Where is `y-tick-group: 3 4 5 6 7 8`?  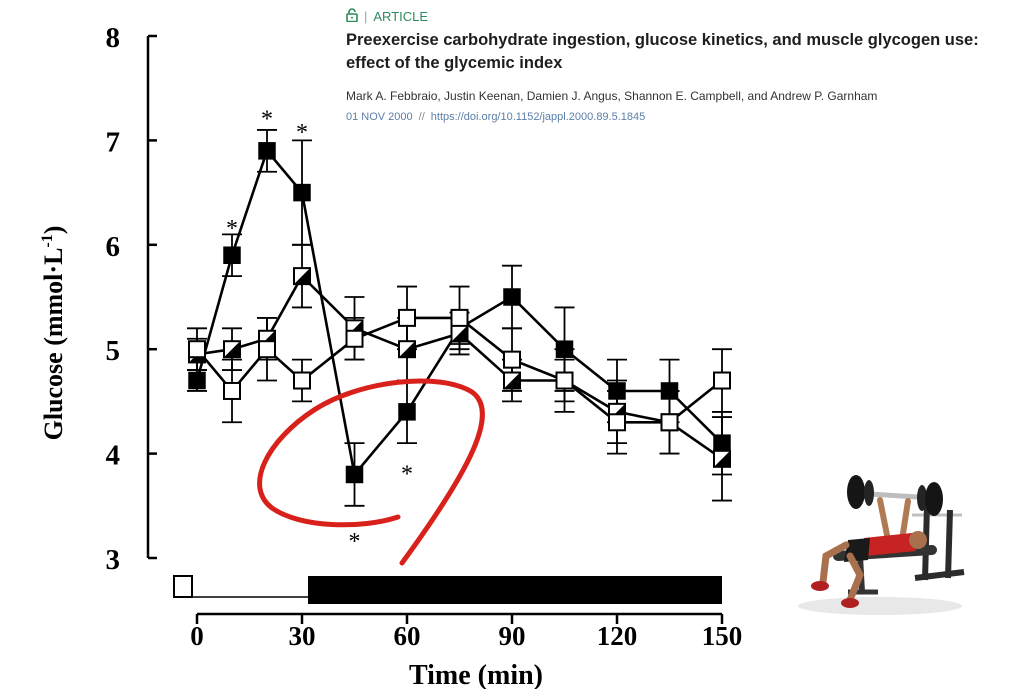 y-tick-group: 3 4 5 6 7 8 is located at coordinates (131, 299).